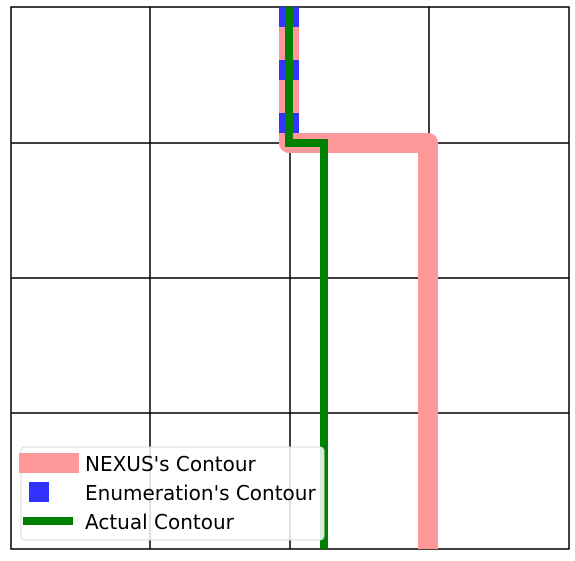 The height and width of the screenshot is (561, 575). I want to click on legend-swatch-enumeration, so click(39, 492).